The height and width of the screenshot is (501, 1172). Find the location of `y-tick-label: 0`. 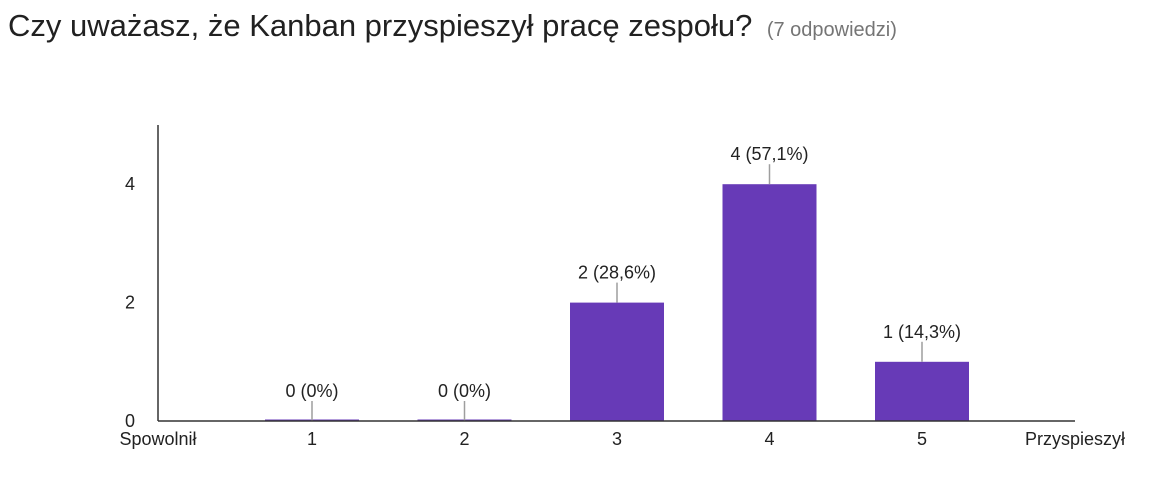

y-tick-label: 0 is located at coordinates (130, 421).